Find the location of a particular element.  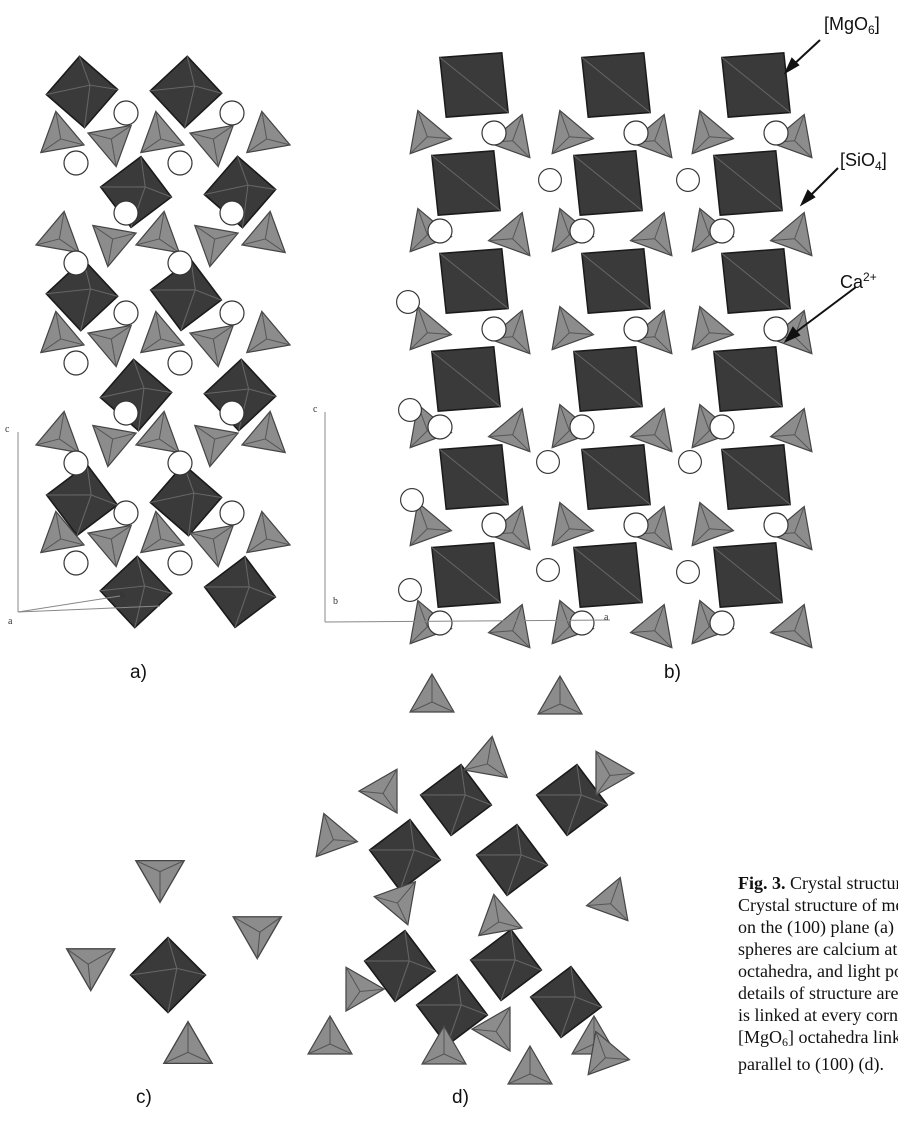

panel-a-structure is located at coordinates (163, 343).